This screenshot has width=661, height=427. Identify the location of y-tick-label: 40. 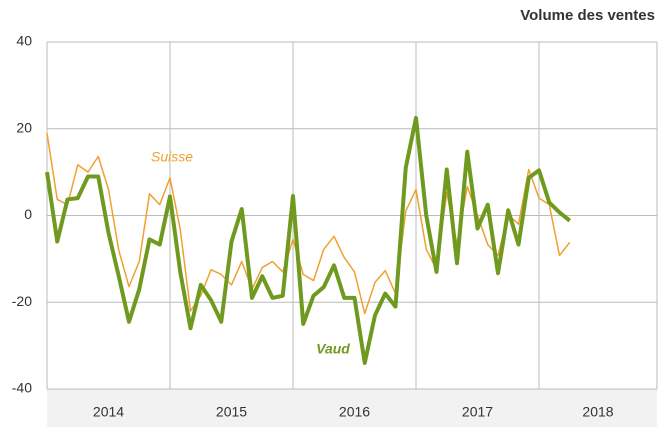
(24, 41).